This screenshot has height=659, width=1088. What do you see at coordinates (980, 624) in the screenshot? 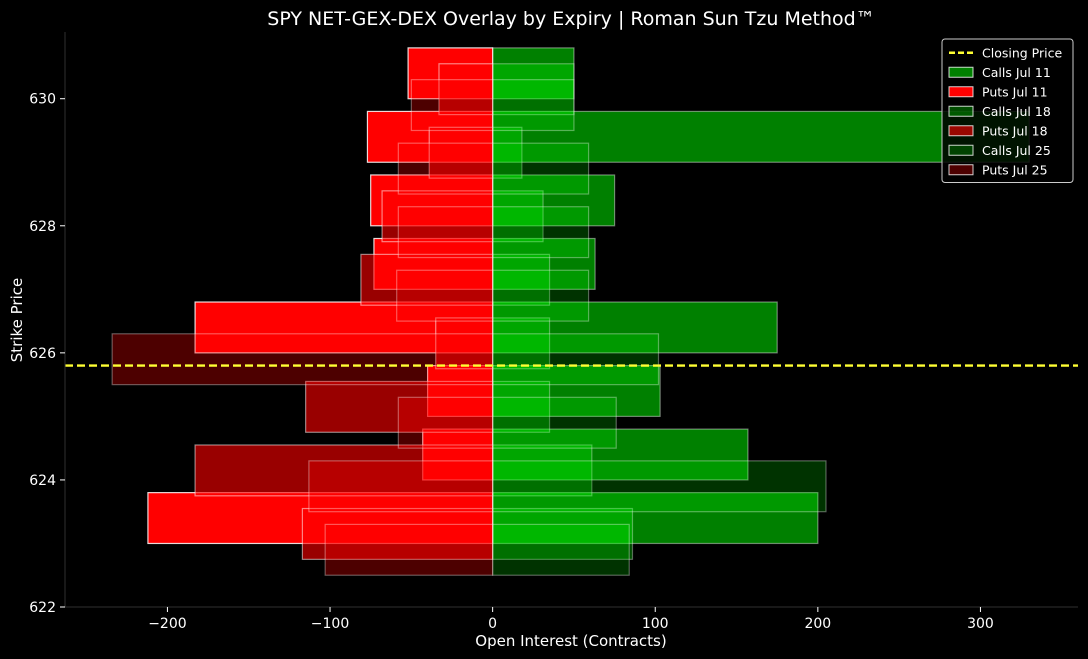
I see `x-tick-label: 300` at bounding box center [980, 624].